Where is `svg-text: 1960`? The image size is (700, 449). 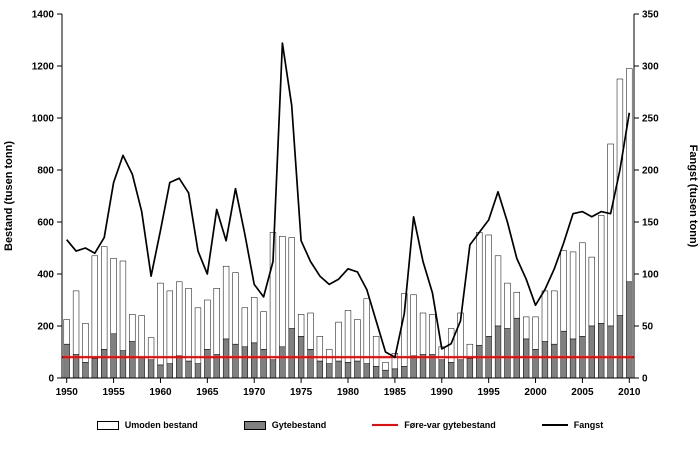 svg-text: 1960 is located at coordinates (160, 392).